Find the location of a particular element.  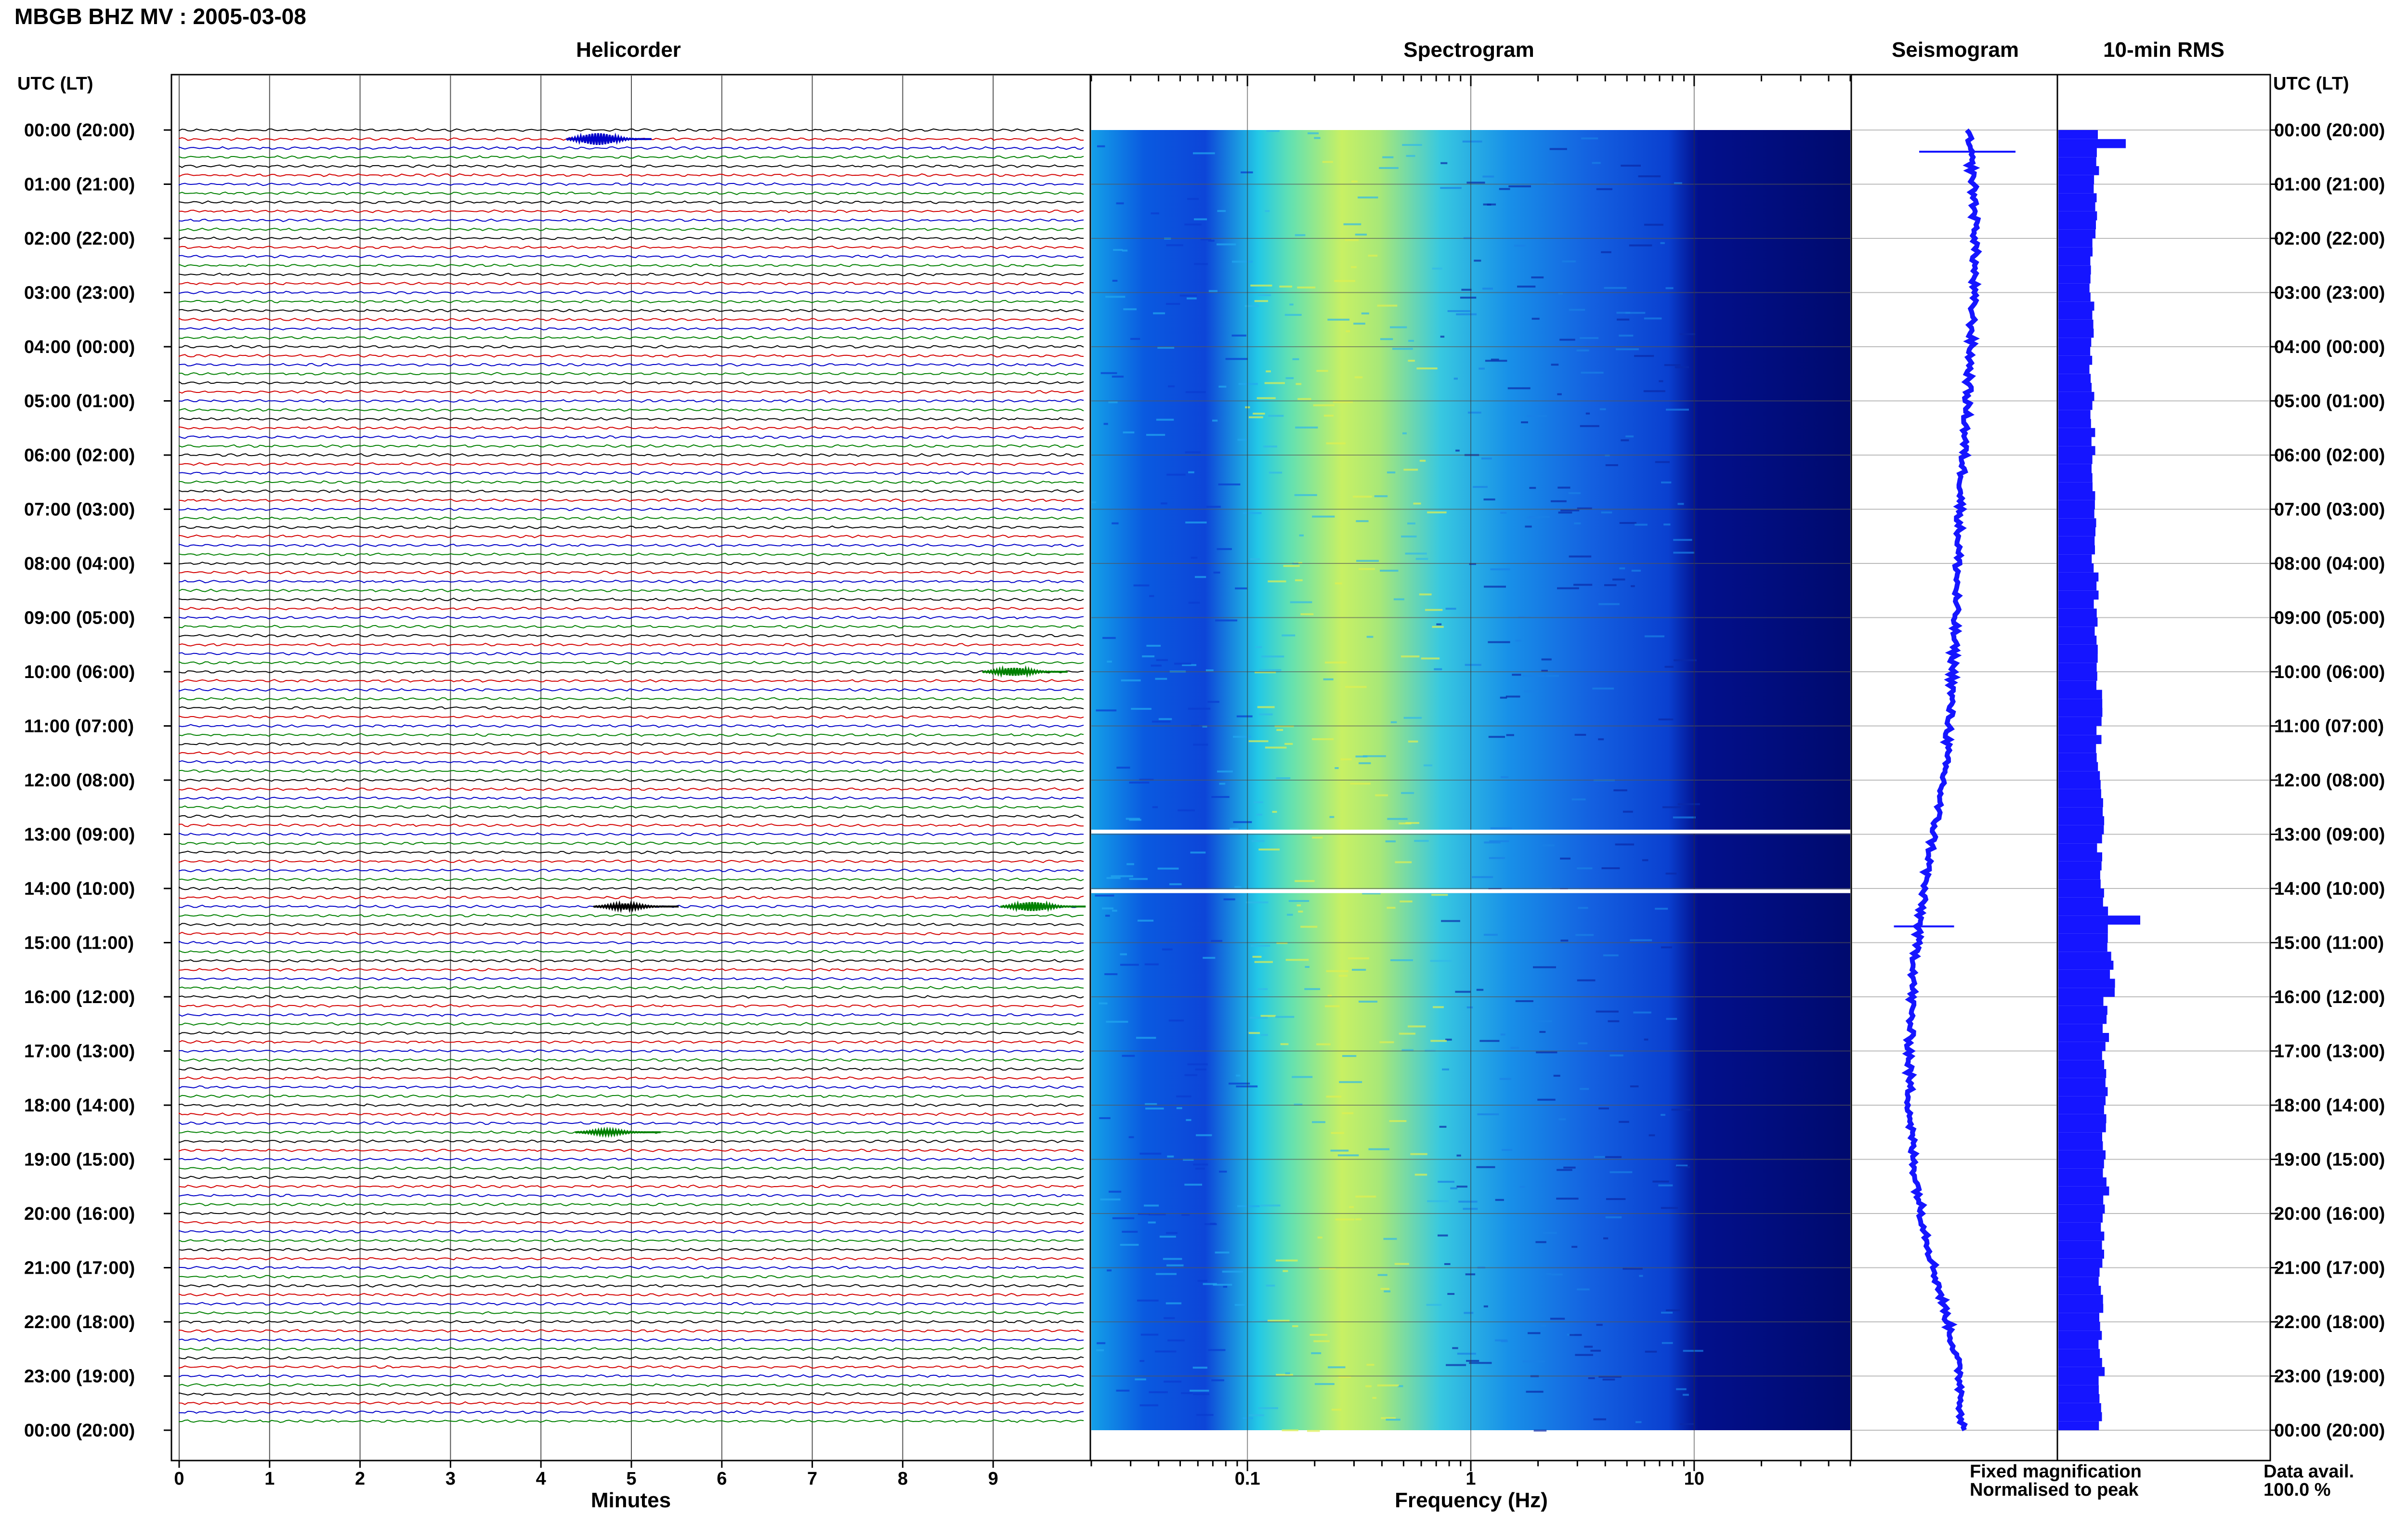

right-time-label: 20:00 (16:00) is located at coordinates (2329, 1214).